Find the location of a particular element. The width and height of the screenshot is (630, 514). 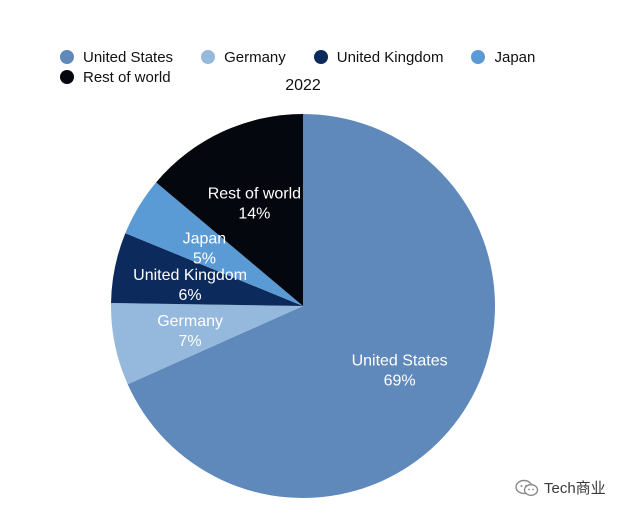

slice-label-japan: Japan is located at coordinates (205, 238).